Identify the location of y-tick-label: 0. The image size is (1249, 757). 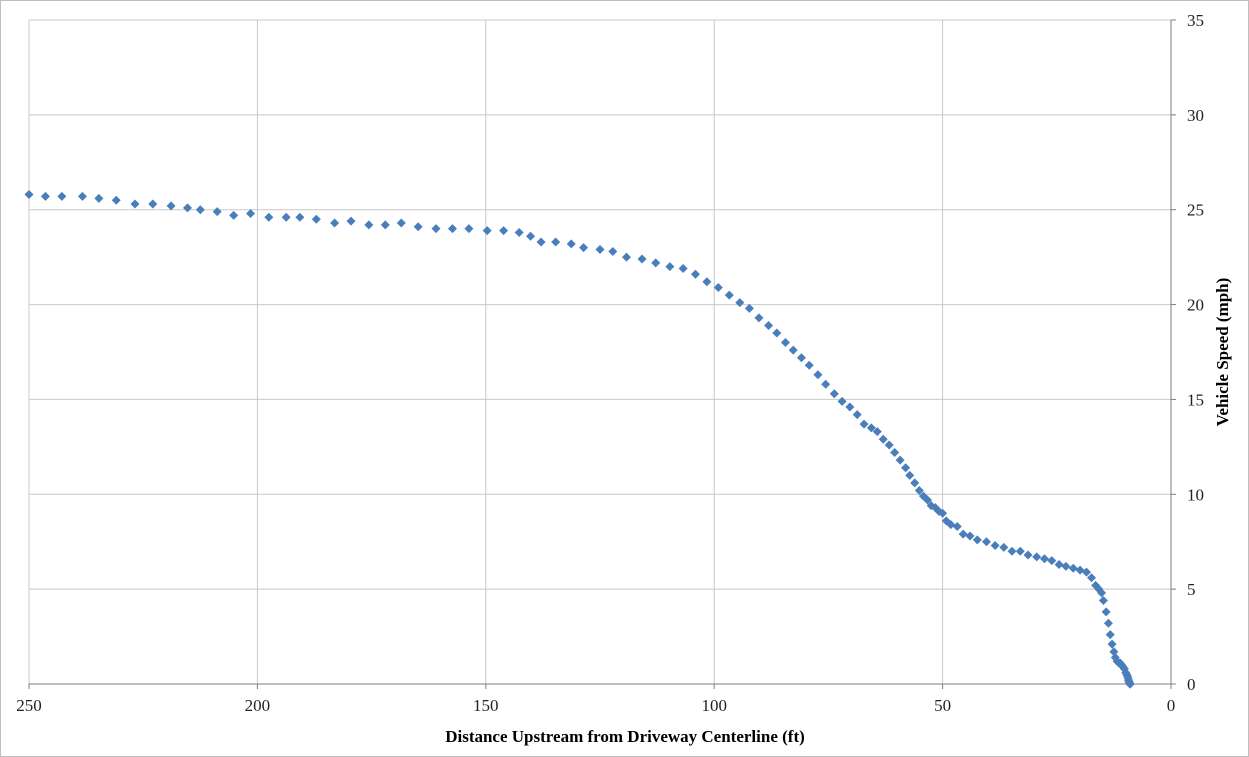
(1191, 684).